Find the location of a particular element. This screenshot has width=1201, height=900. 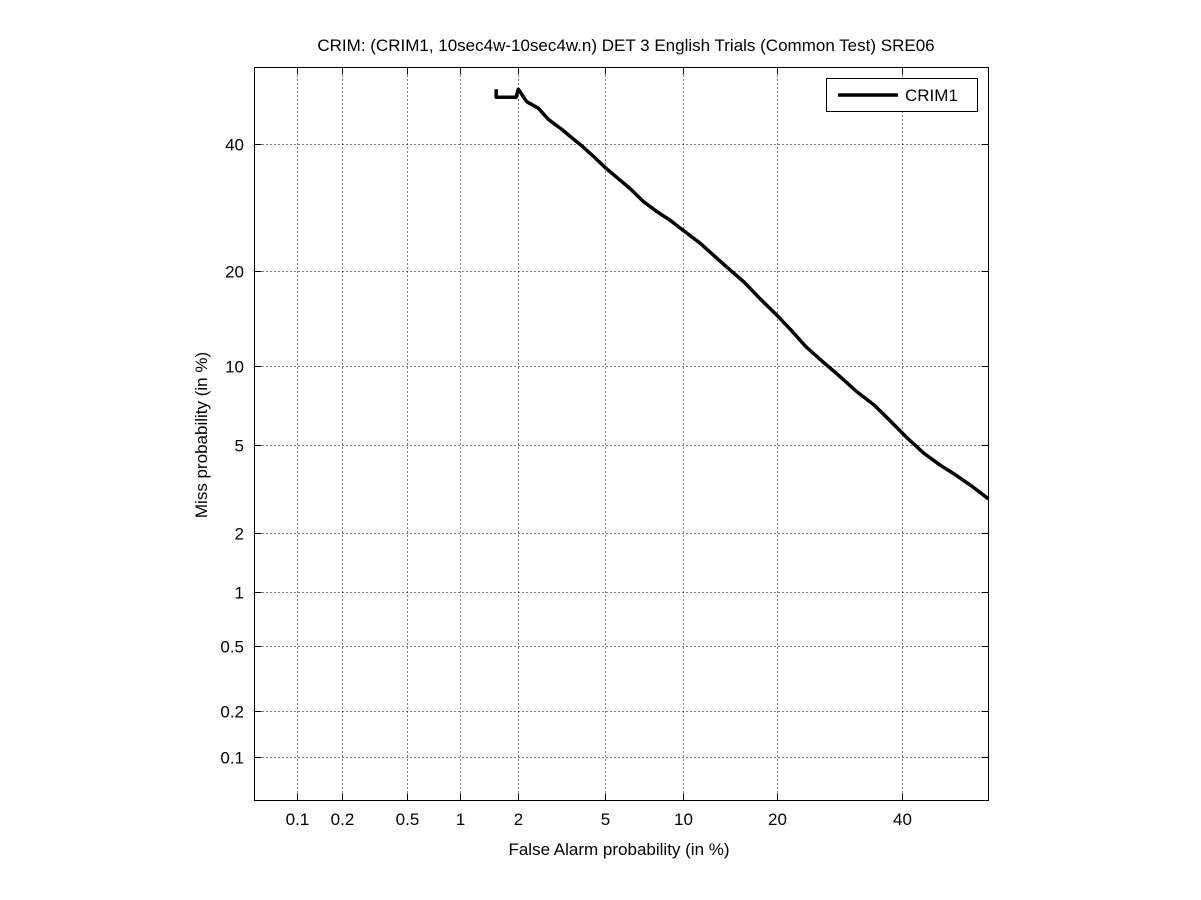

y-tick-label: 5 is located at coordinates (239, 446).